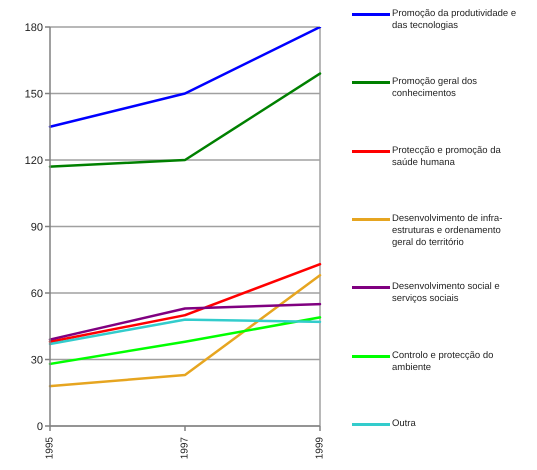 The height and width of the screenshot is (470, 537). What do you see at coordinates (446, 293) in the screenshot?
I see `legend-label: Desenvolvimento social e serviços sociais` at bounding box center [446, 293].